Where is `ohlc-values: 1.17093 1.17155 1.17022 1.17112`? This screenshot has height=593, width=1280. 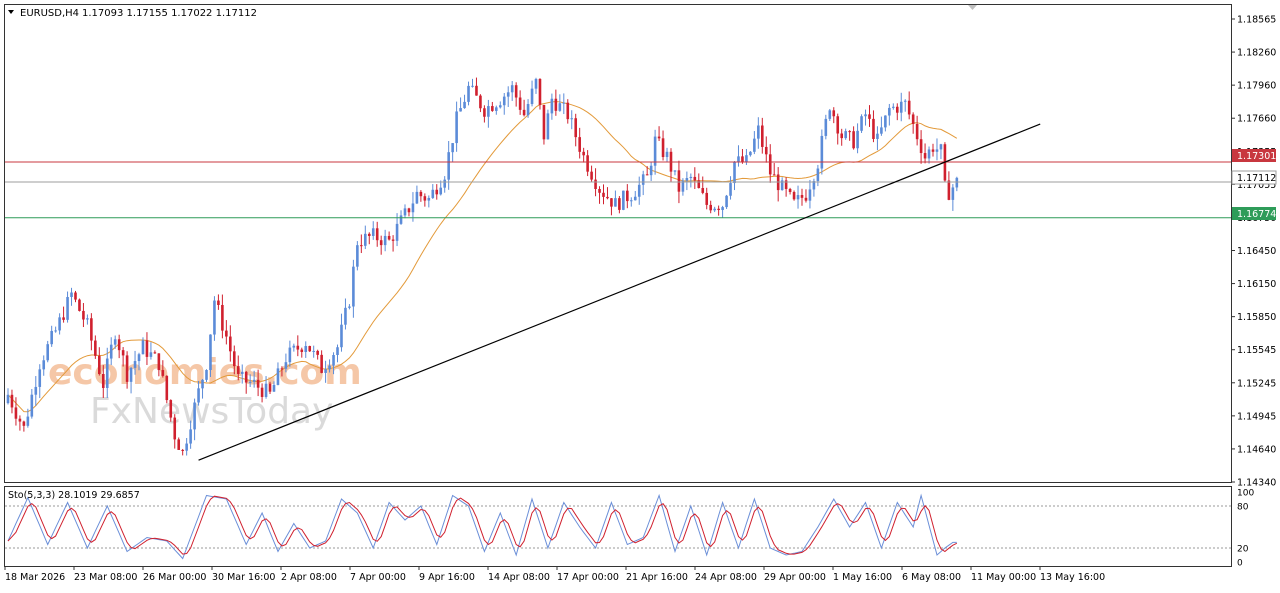
ohlc-values: 1.17093 1.17155 1.17022 1.17112 is located at coordinates (169, 13).